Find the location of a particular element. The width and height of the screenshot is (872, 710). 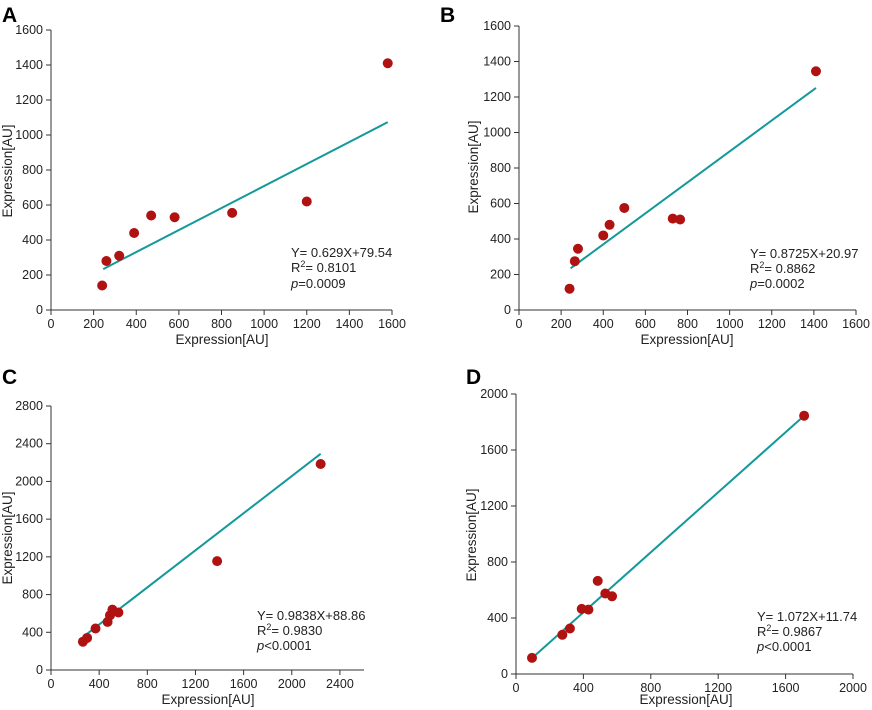

equation-label: Y= 0.8725X+20.97 is located at coordinates (804, 253).